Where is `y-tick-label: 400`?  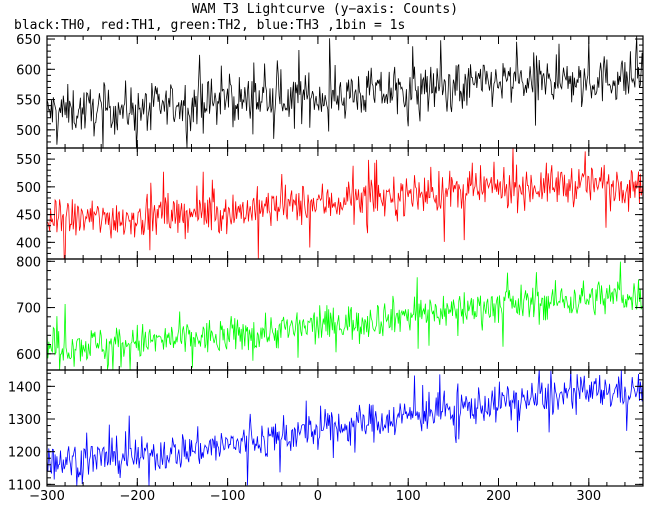
y-tick-label: 400 is located at coordinates (28, 243).